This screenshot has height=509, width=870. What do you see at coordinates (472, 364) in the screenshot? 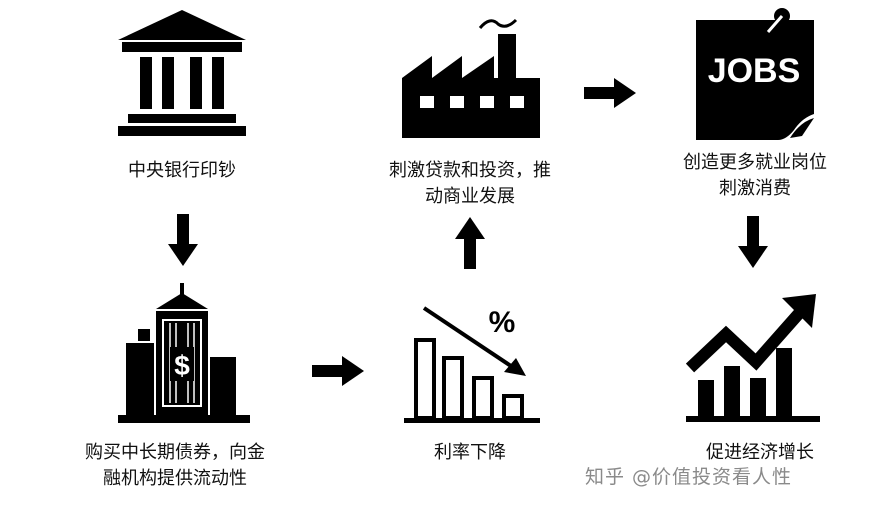
I see `declining-bar-chart-percent-icon: %` at bounding box center [472, 364].